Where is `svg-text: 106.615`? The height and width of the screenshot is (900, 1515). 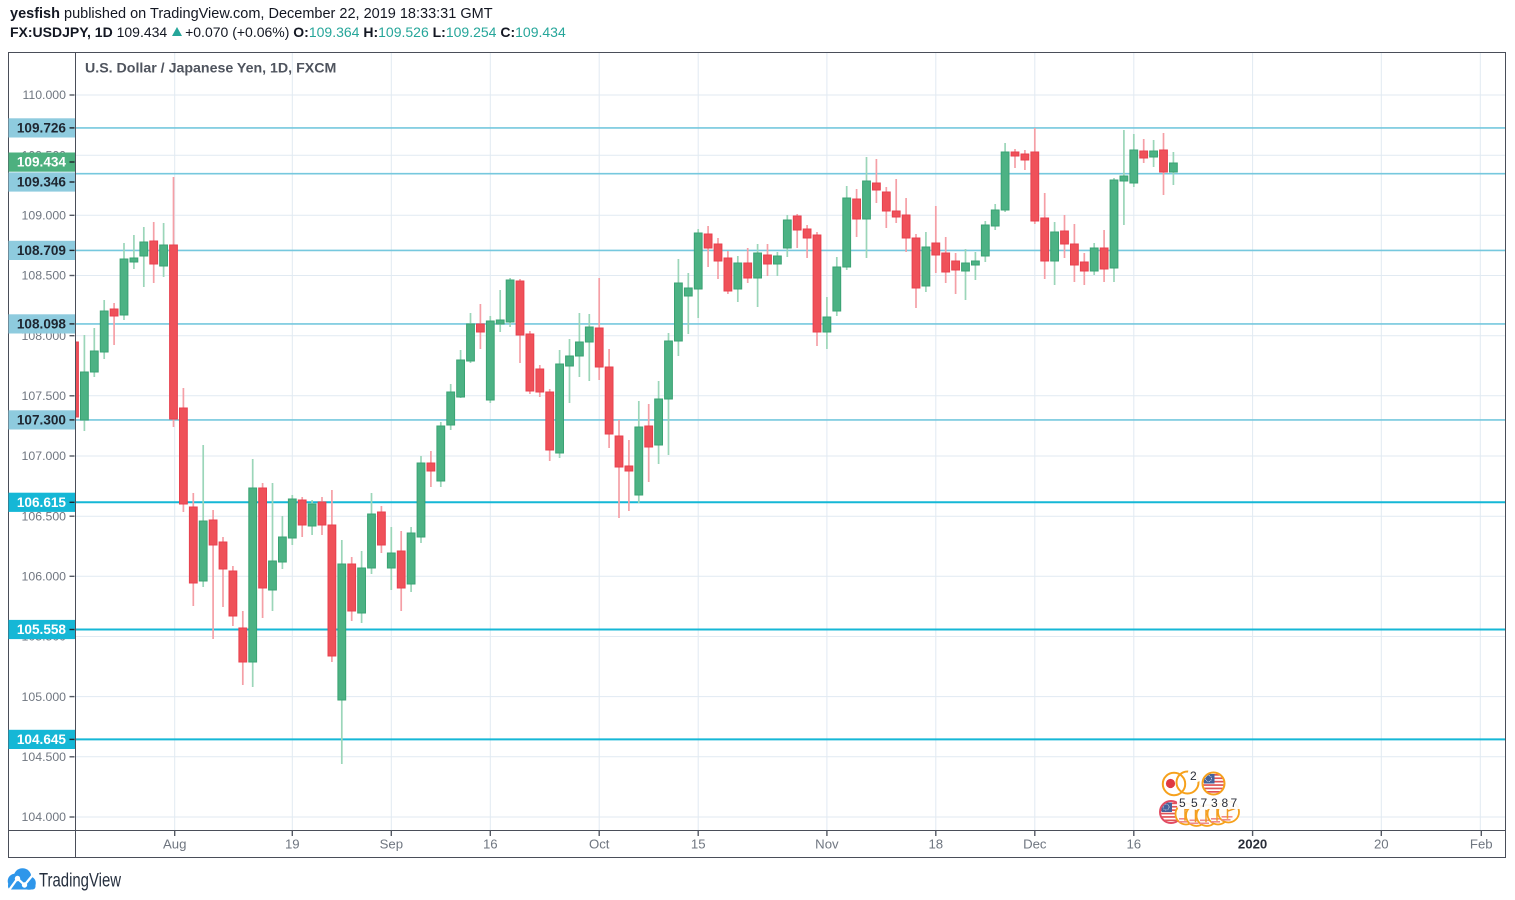 svg-text: 106.615 is located at coordinates (42, 502).